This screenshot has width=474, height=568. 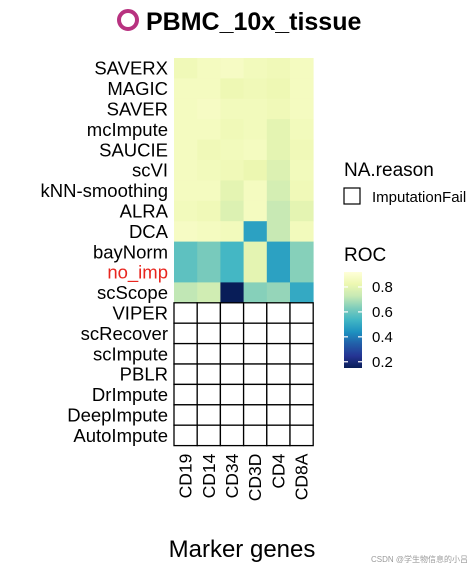 What do you see at coordinates (382, 337) in the screenshot?
I see `roc-tick-label: 0.4` at bounding box center [382, 337].